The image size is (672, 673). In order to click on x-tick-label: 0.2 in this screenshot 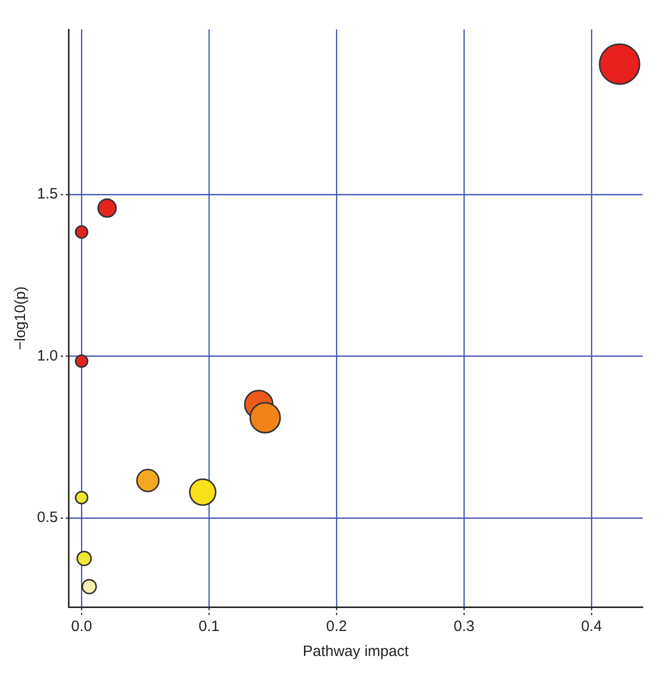, I will do `click(336, 627)`.